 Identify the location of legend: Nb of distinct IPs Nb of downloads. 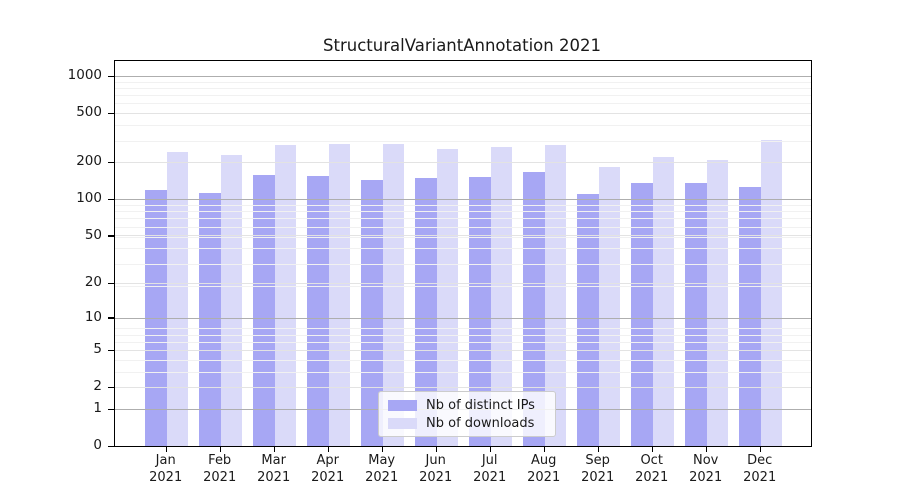
(467, 414).